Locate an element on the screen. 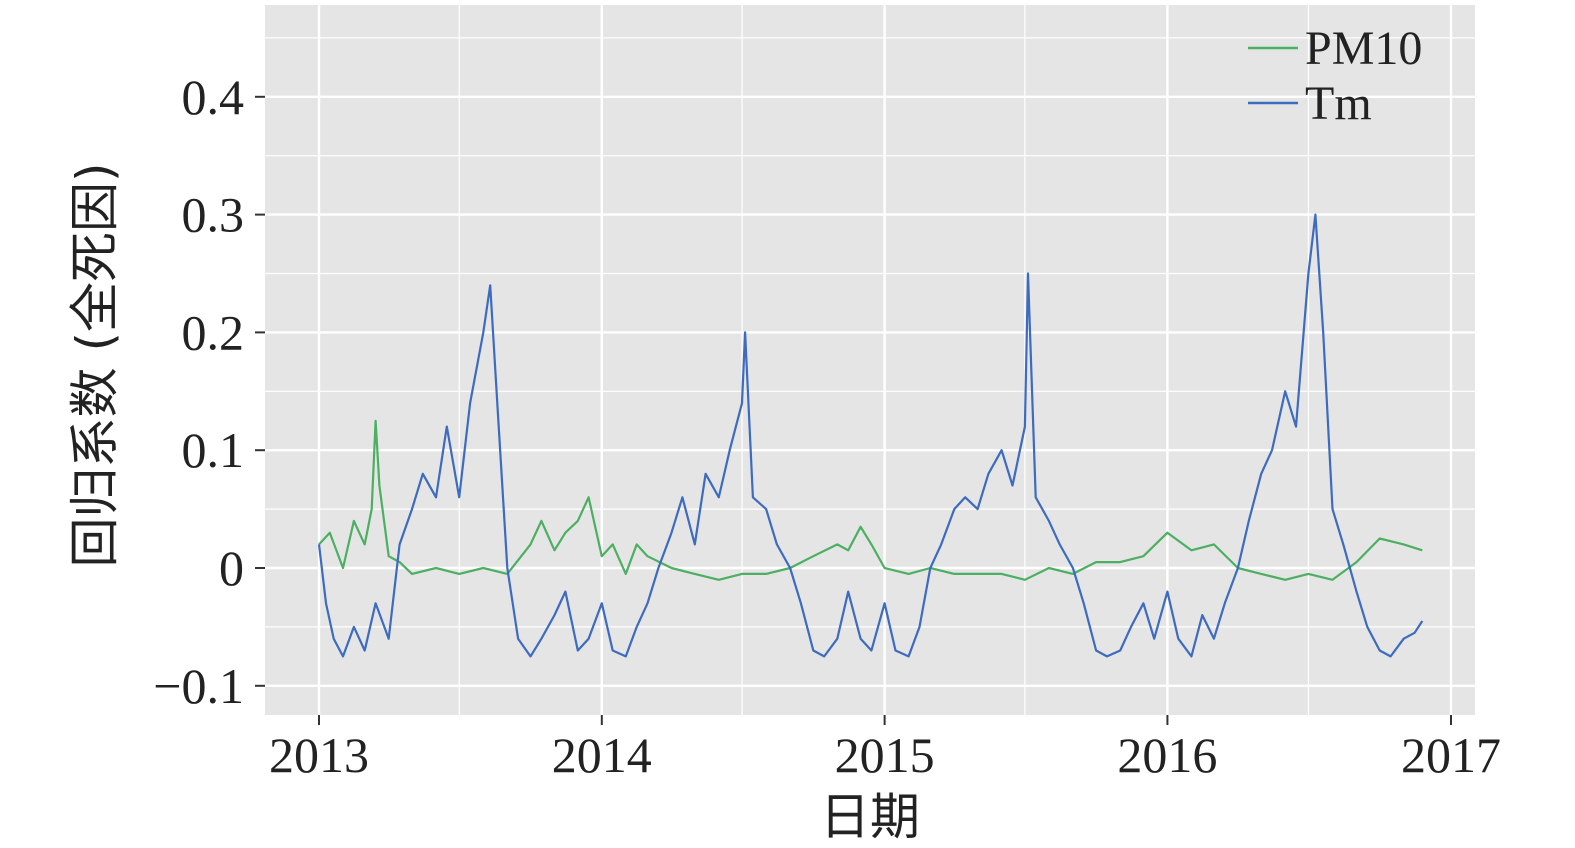  x-tick-label: 2017 is located at coordinates (1451, 755).